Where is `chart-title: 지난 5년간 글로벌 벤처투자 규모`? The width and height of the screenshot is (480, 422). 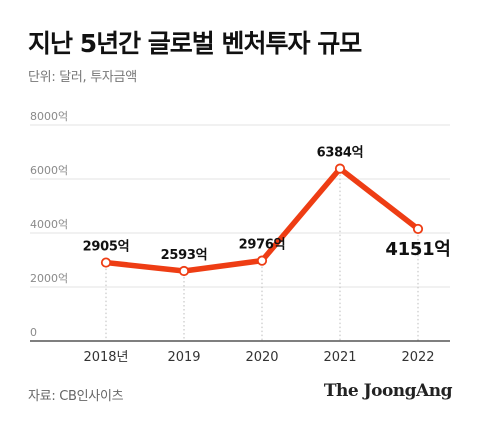 chart-title: 지난 5년간 글로벌 벤처투자 규모 is located at coordinates (195, 43).